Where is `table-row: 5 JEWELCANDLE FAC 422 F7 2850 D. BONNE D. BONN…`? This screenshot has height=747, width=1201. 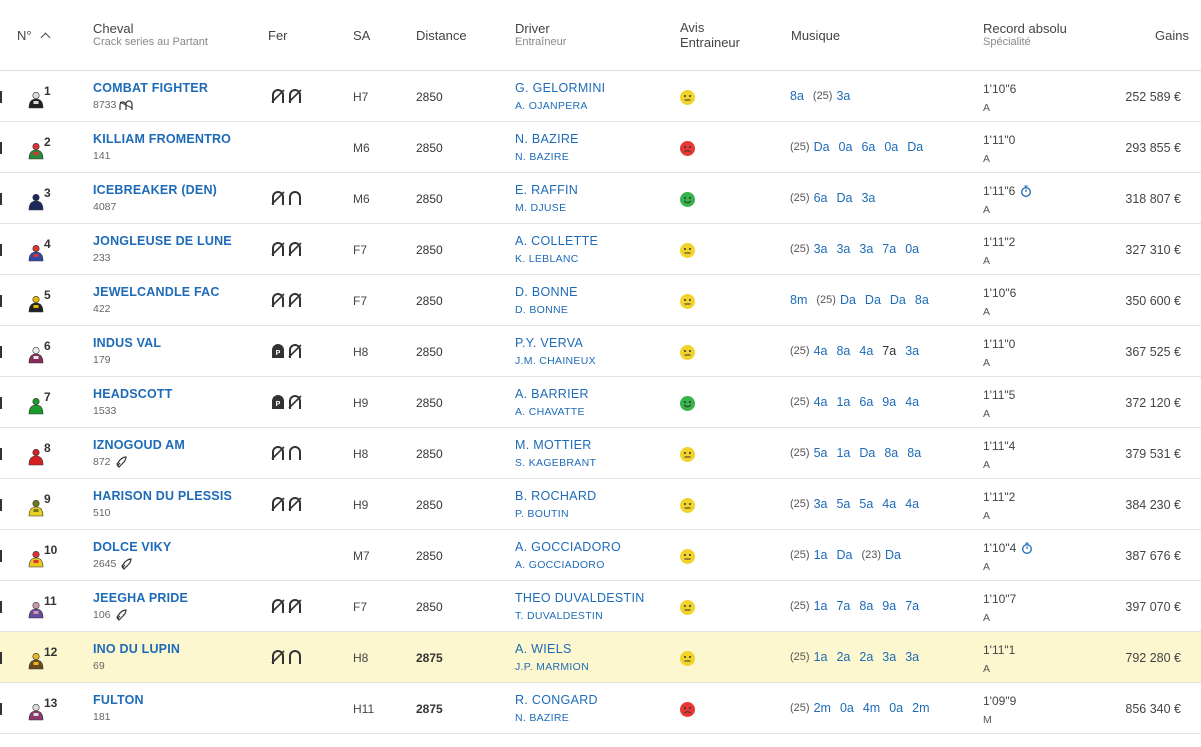
table-row: 5 JEWELCANDLE FAC 422 F7 2850 D. BONNE D. BONN… is located at coordinates (600, 300).